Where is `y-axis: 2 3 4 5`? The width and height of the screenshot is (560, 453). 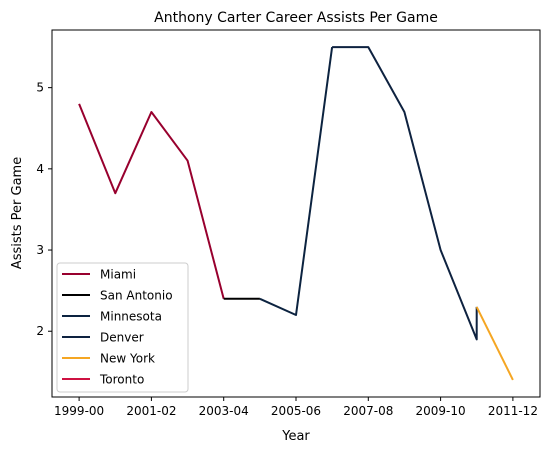
y-axis: 2 3 4 5 is located at coordinates (44, 209).